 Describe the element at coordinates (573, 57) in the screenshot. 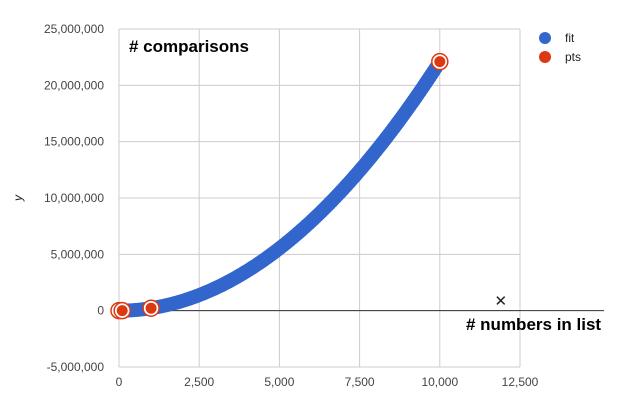

I see `legend-label-pts: pts` at that location.